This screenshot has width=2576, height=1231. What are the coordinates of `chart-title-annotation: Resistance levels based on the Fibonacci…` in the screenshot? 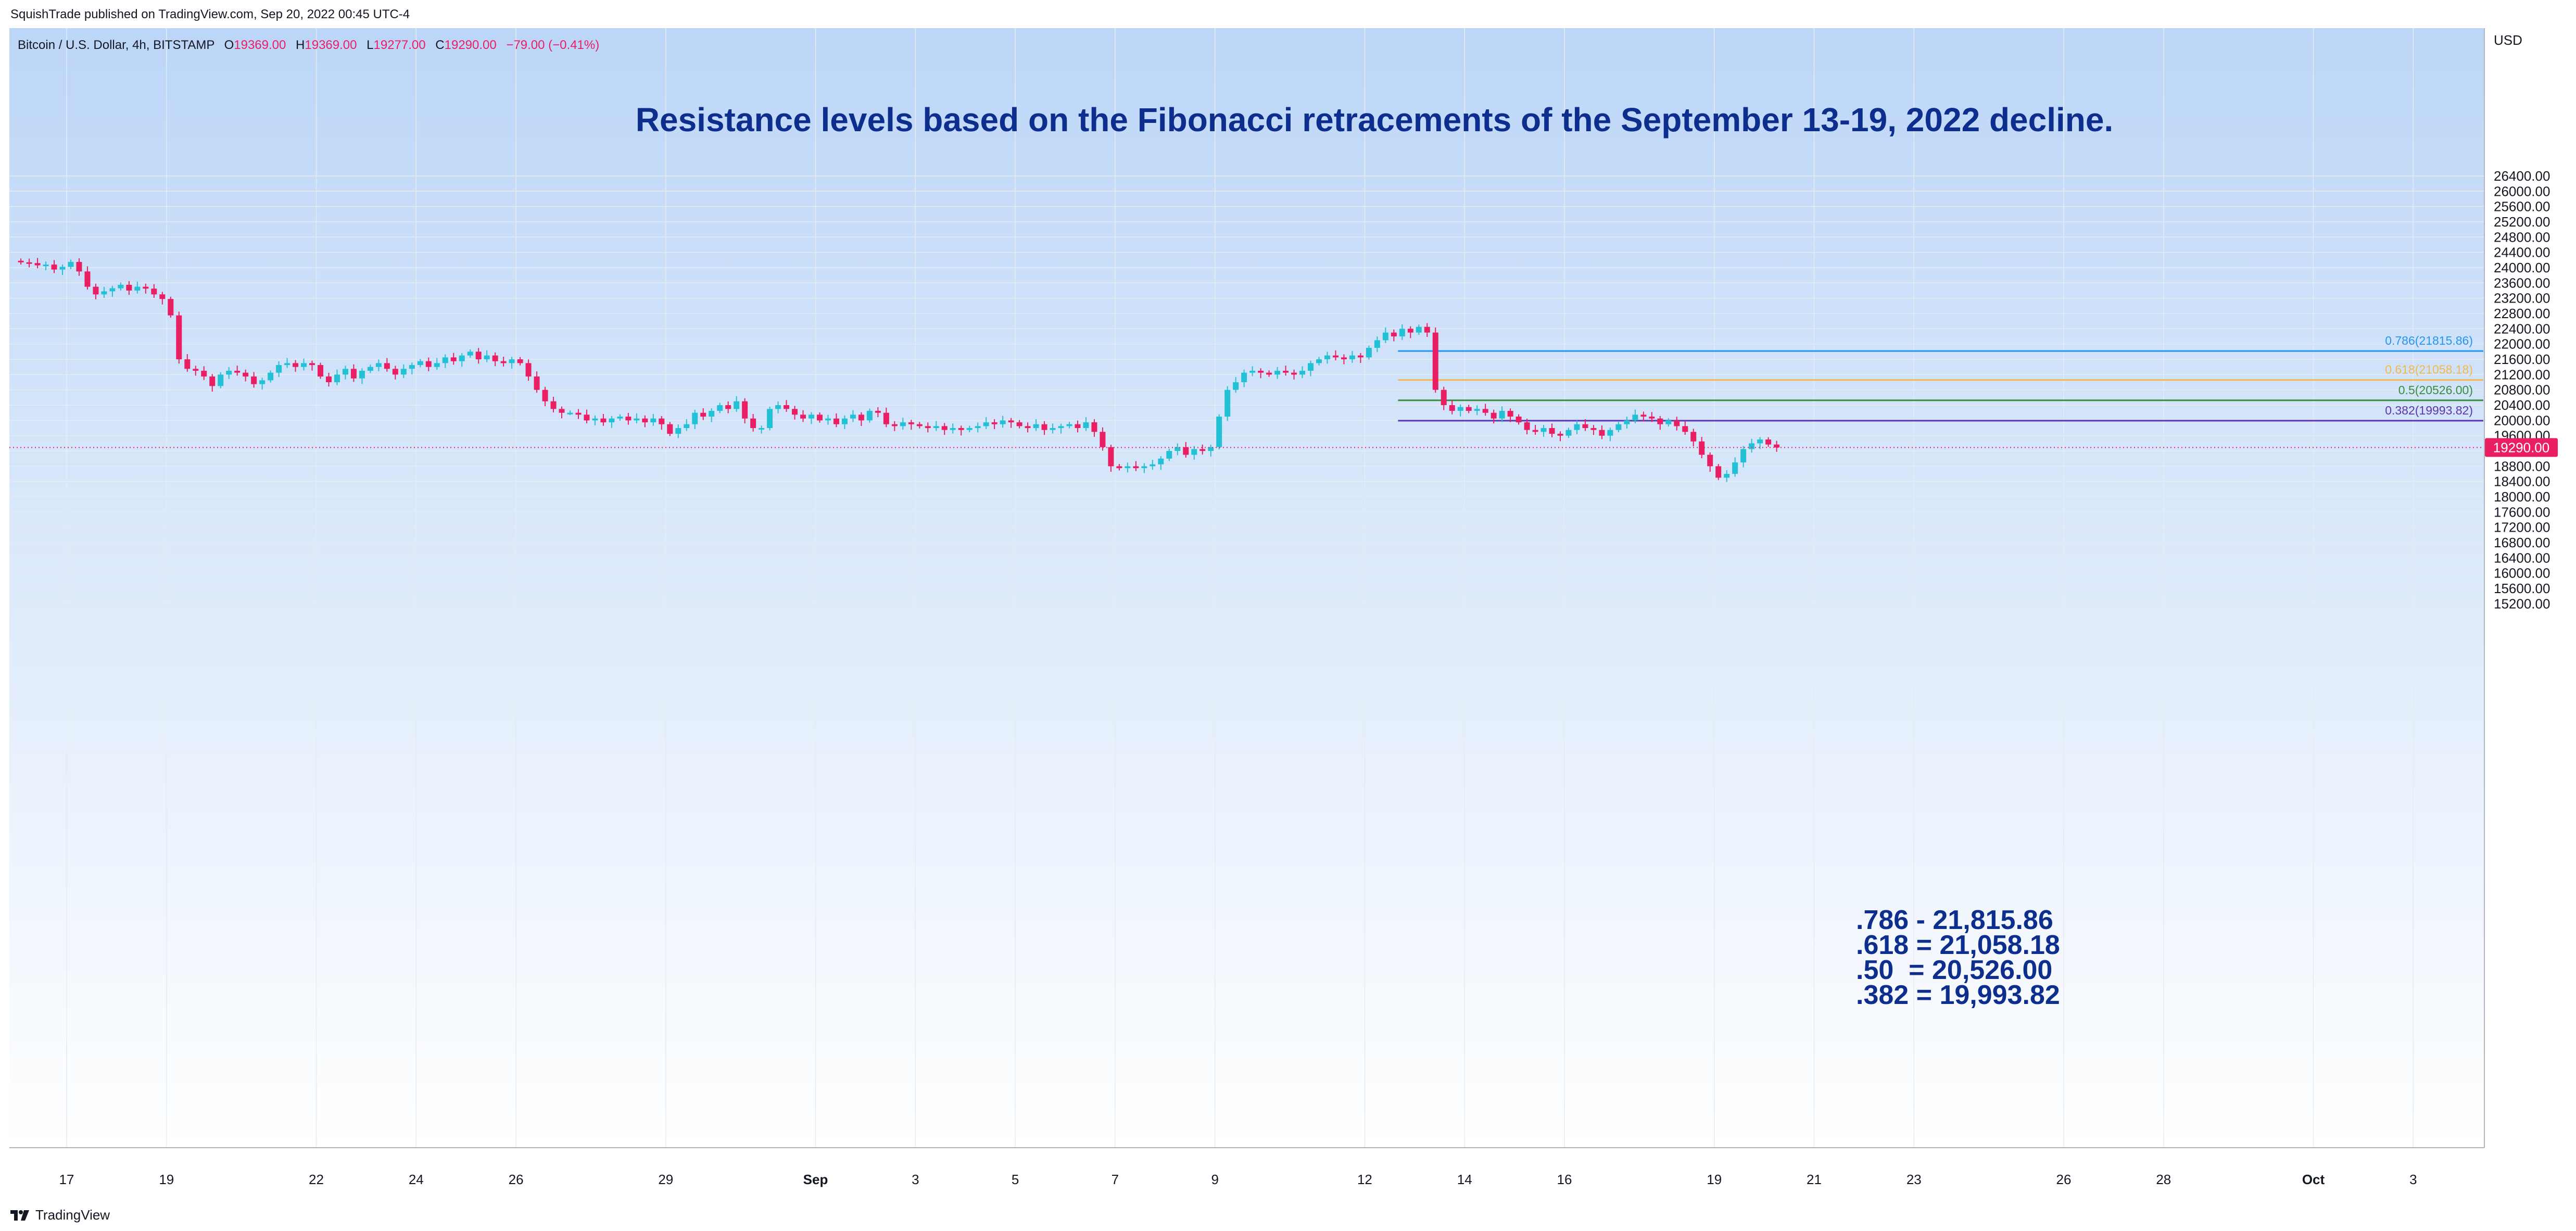 It's located at (1375, 120).